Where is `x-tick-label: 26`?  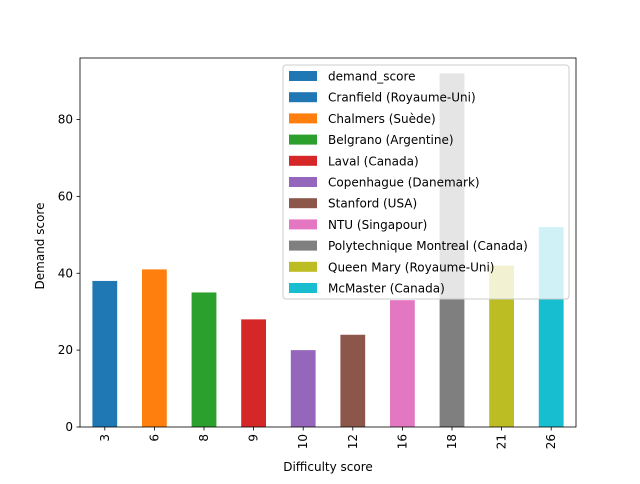
x-tick-label: 26 is located at coordinates (551, 441).